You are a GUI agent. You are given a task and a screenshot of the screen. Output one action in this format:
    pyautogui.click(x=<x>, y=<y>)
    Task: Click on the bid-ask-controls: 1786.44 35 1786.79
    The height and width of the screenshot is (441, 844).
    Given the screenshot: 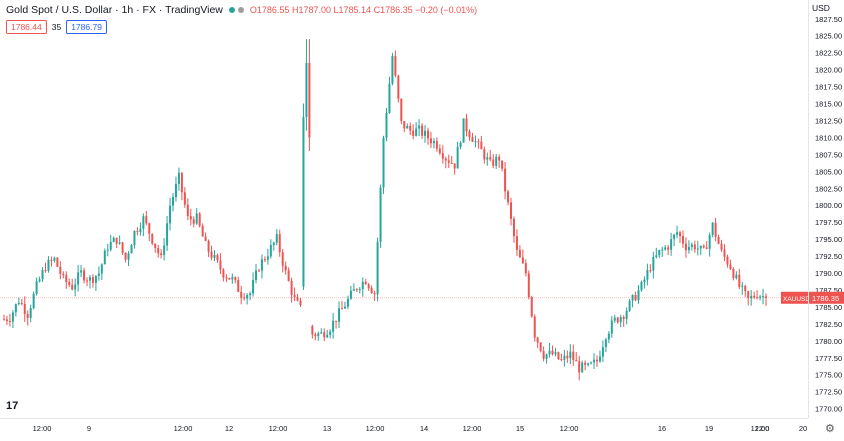 What is the action you would take?
    pyautogui.click(x=56, y=27)
    